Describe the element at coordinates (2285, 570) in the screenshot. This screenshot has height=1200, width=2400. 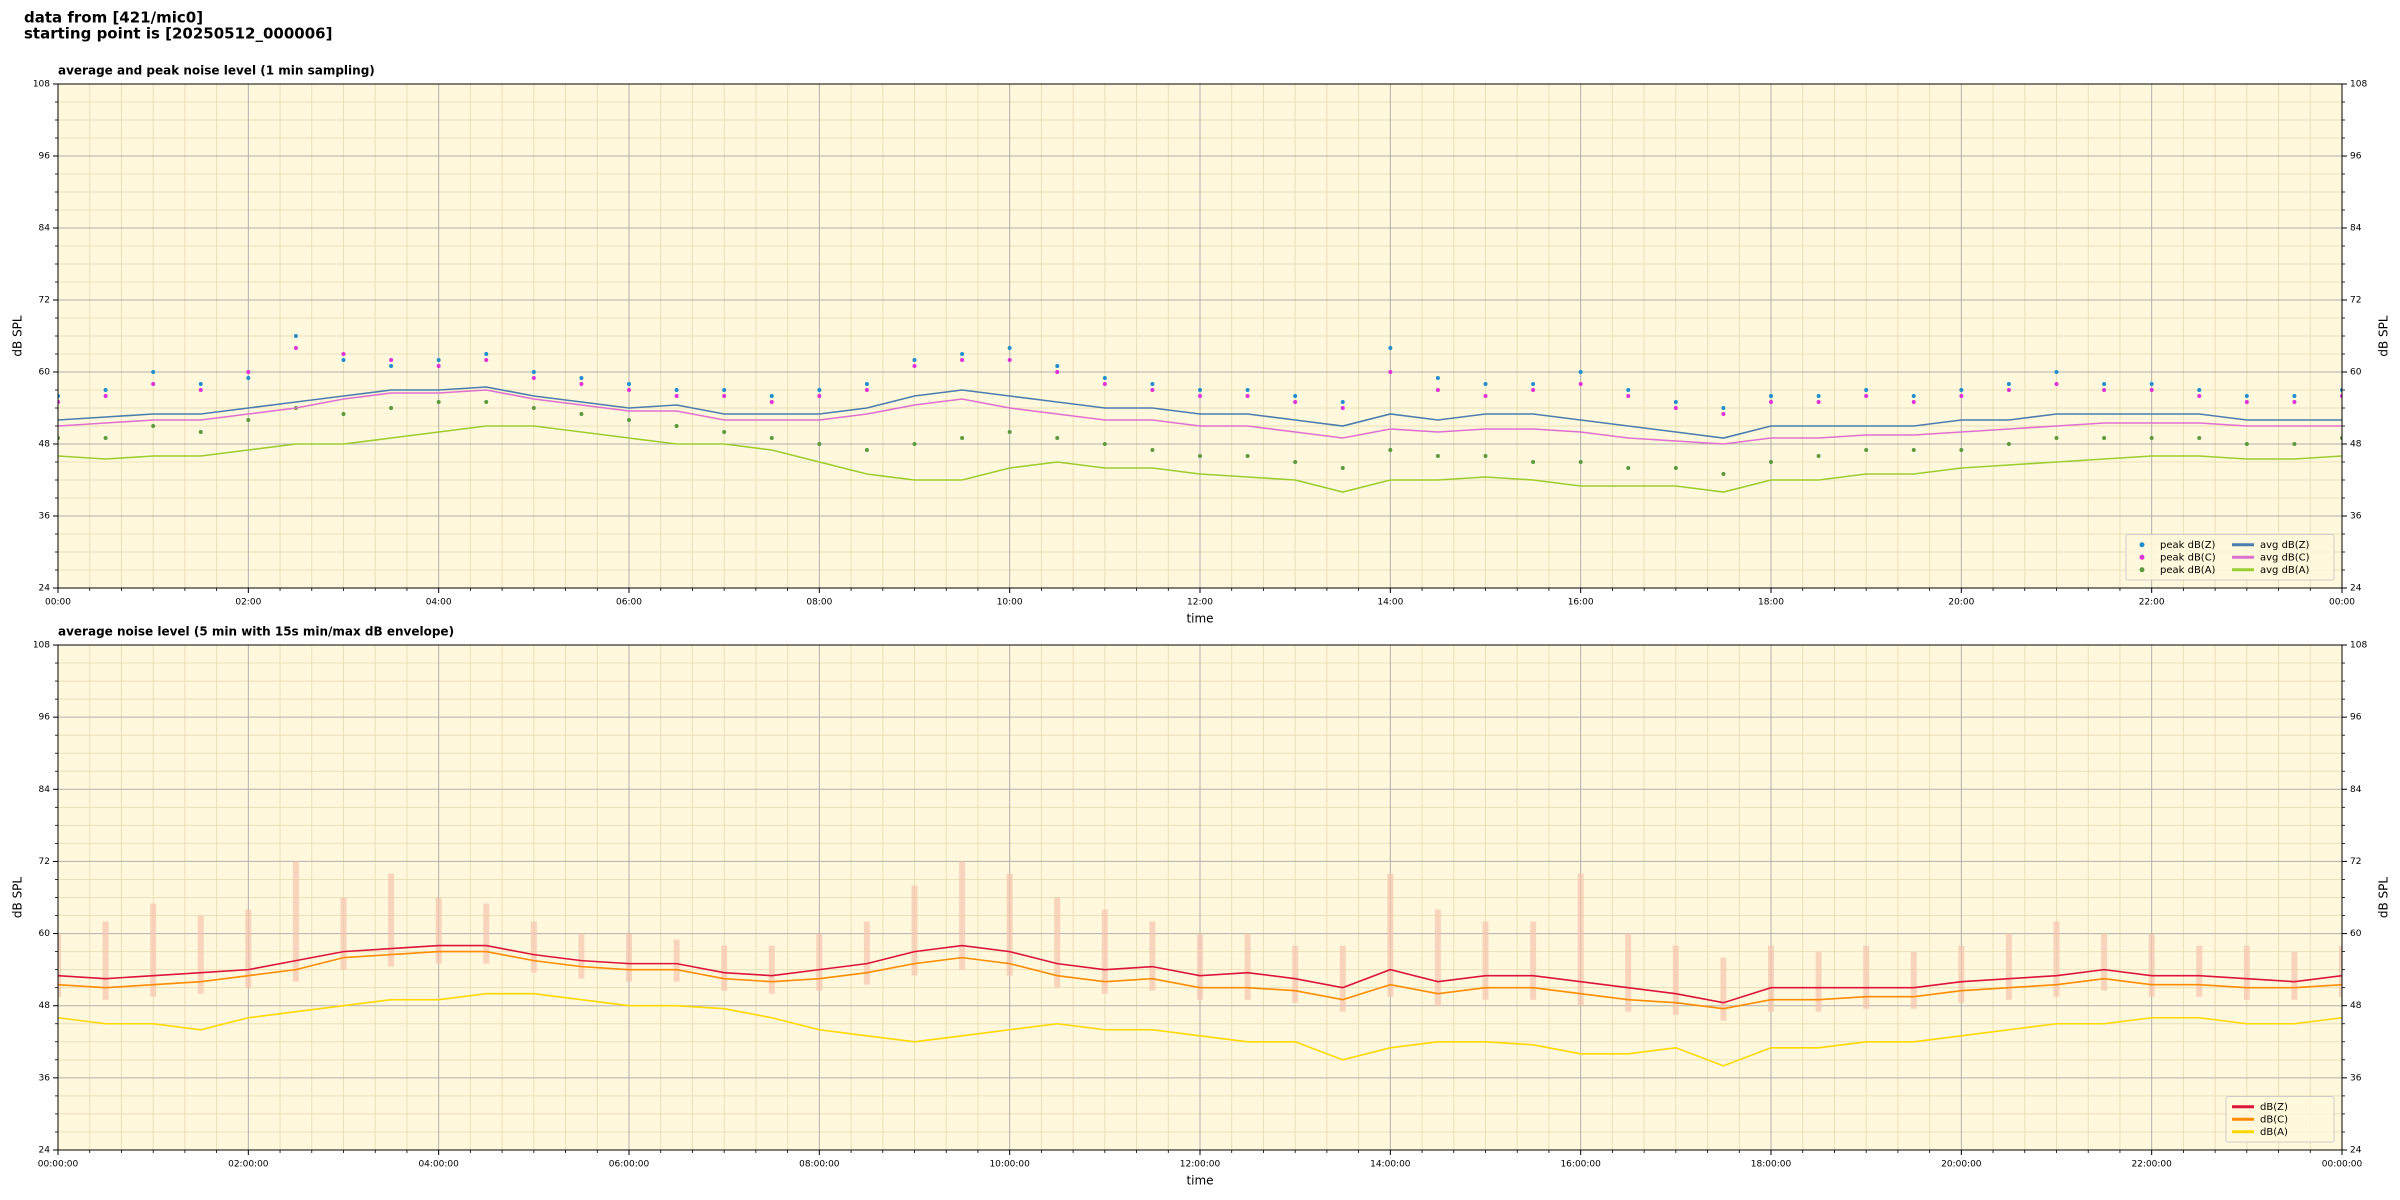
I see `legend-label: avg dB(A)` at that location.